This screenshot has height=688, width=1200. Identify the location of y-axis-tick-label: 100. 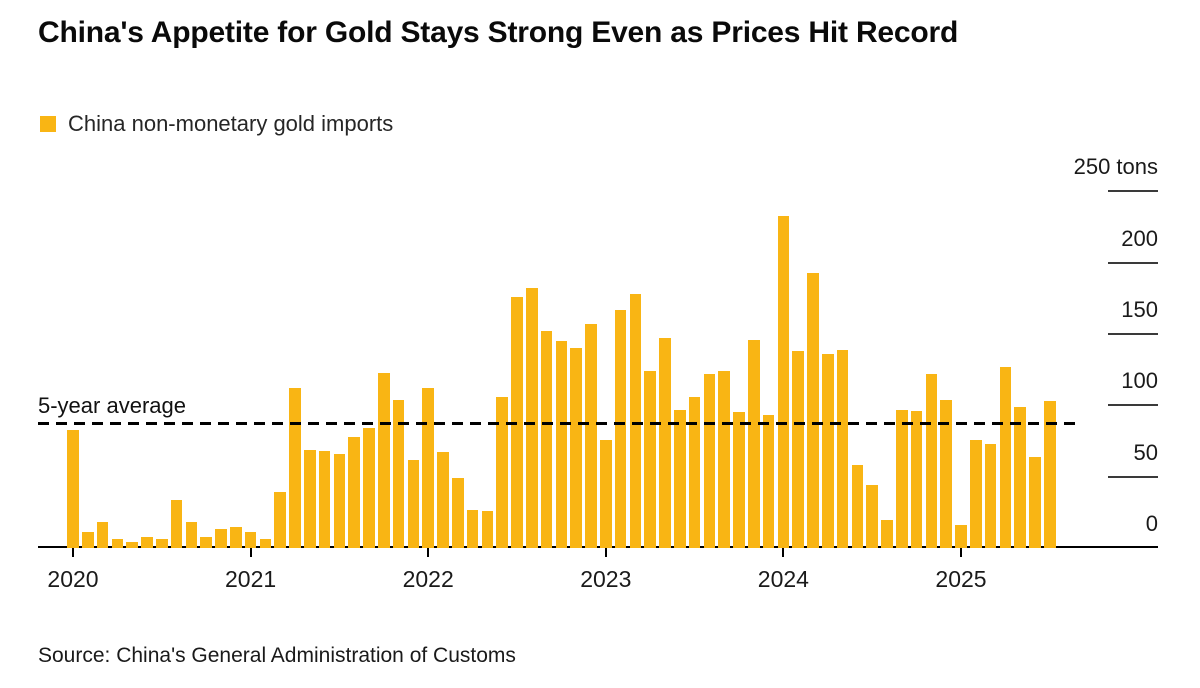
(1139, 381).